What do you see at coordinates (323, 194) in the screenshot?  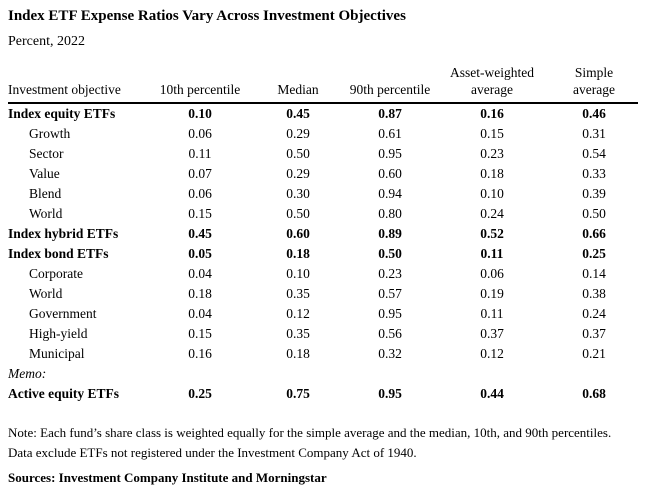 I see `table-row: Blend 0.06 0.30 0.94 0.10 0.39` at bounding box center [323, 194].